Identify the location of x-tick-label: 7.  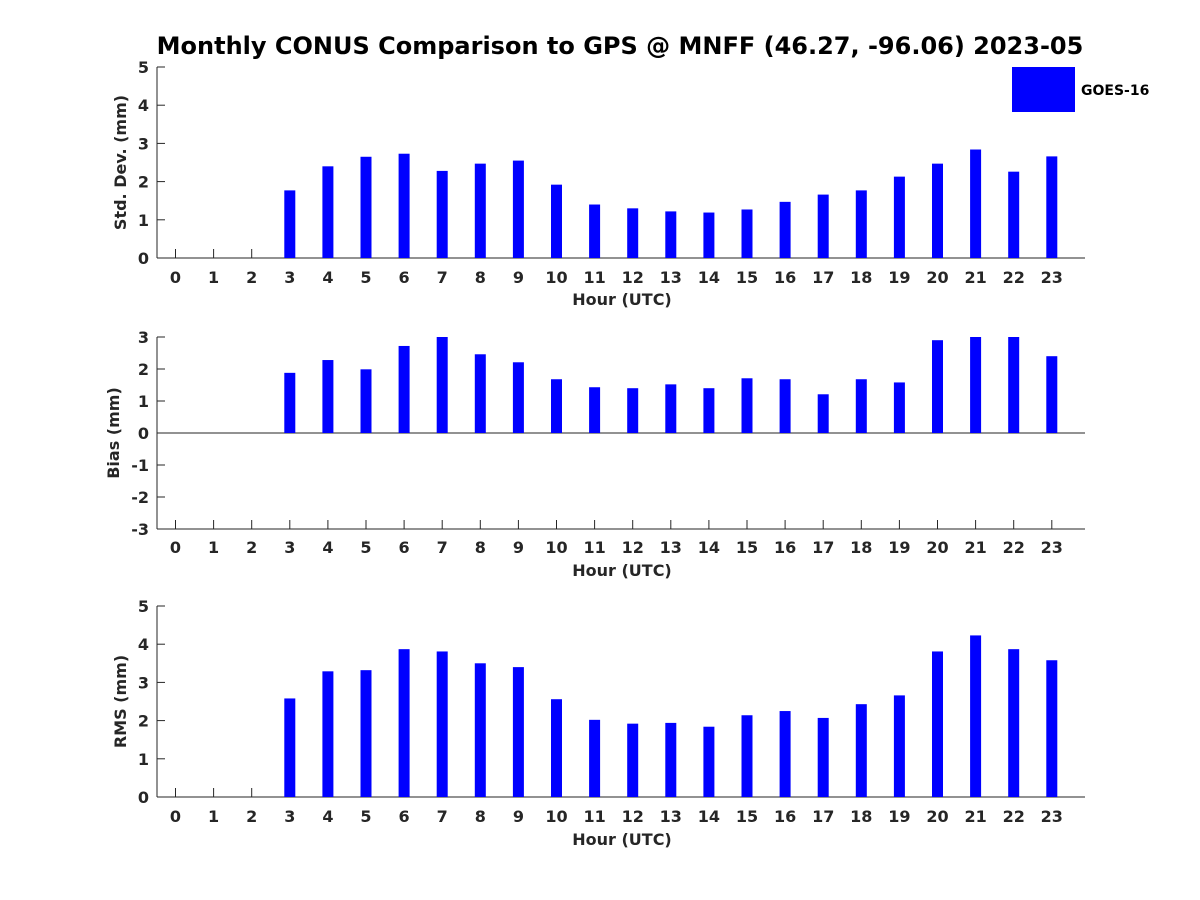
(442, 277).